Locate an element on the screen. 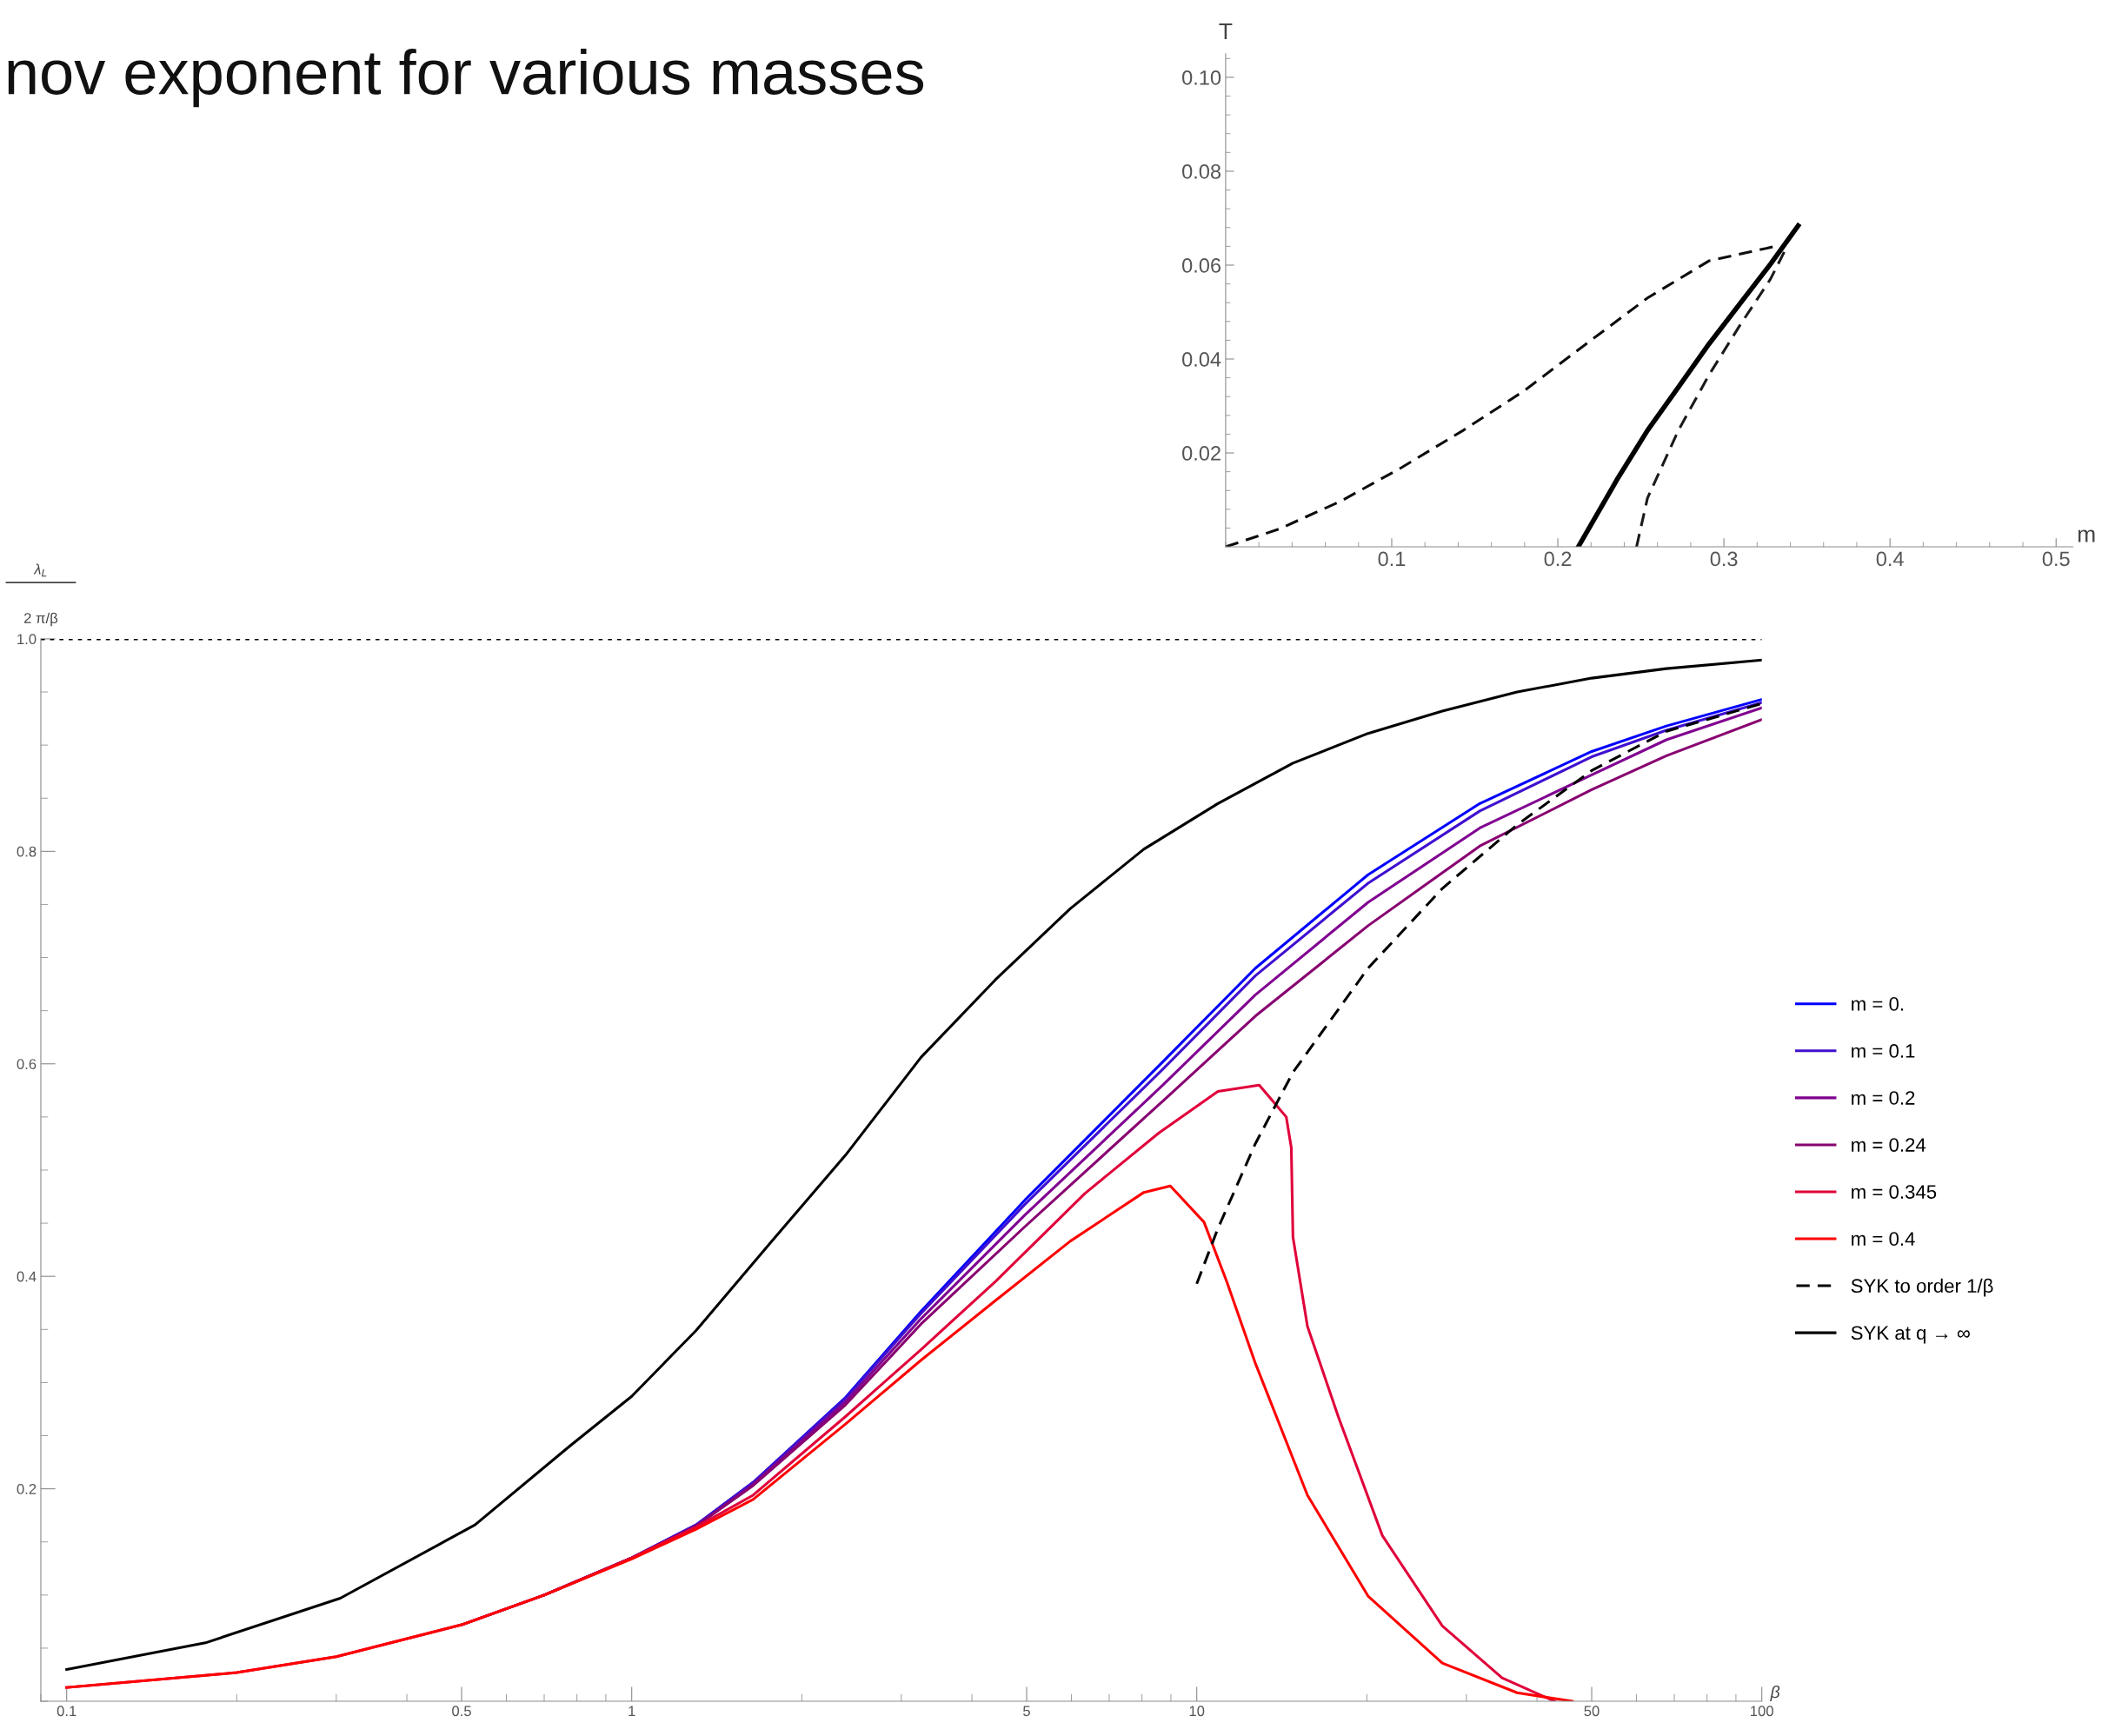 This screenshot has height=1736, width=2115. x-tick-label: 0.3 is located at coordinates (1724, 559).